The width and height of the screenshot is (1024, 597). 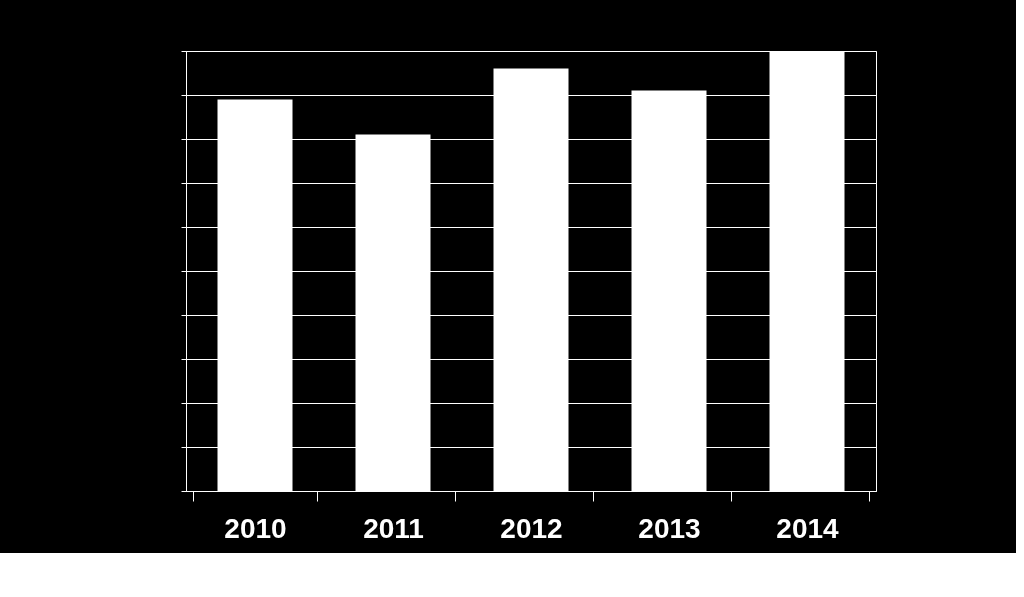 I want to click on x-tick-label: 2010, so click(x=255, y=528).